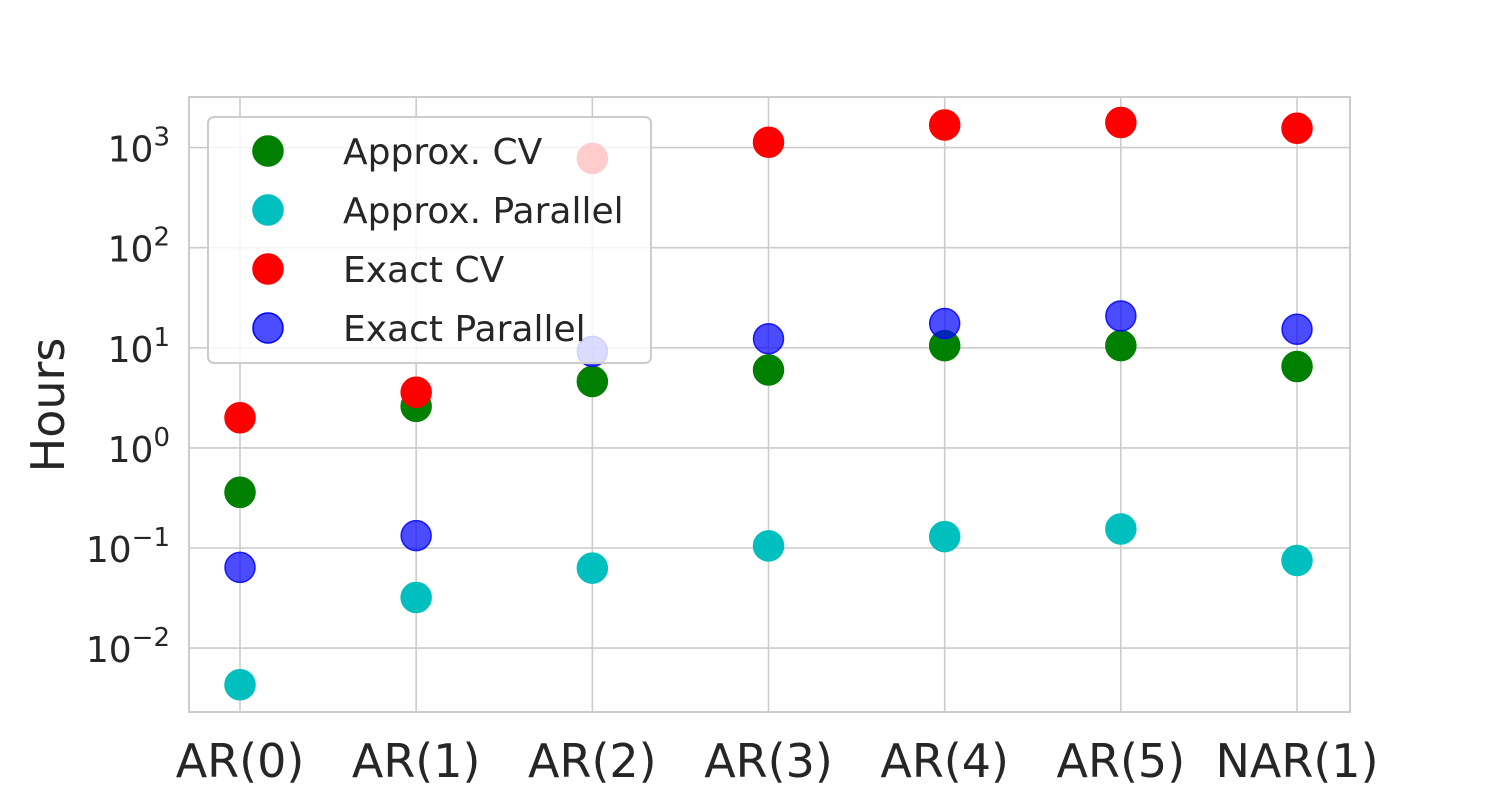  Describe the element at coordinates (443, 152) in the screenshot. I see `legend-label: Approx. CV` at that location.